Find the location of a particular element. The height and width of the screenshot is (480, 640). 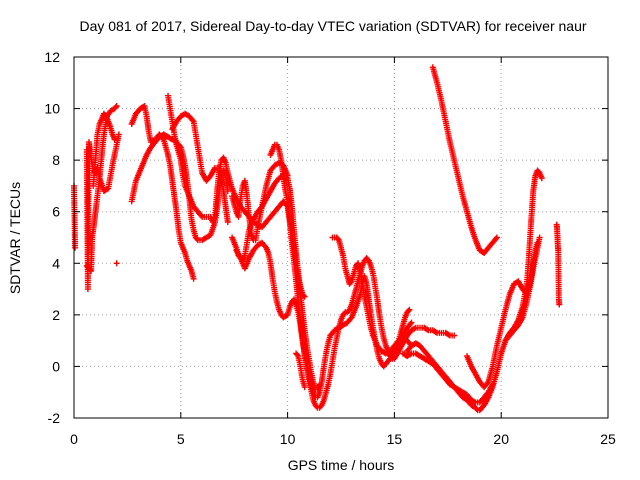

x-tick-label: 5 is located at coordinates (181, 439).